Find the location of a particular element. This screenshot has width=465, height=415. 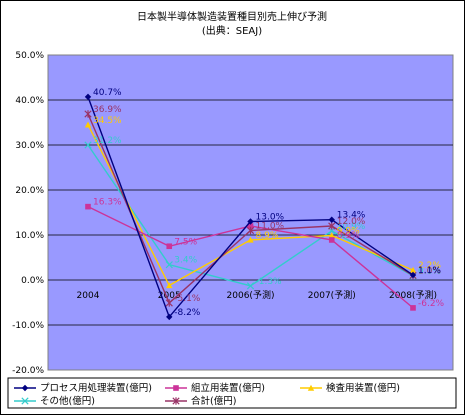

legend is located at coordinates (232, 393).